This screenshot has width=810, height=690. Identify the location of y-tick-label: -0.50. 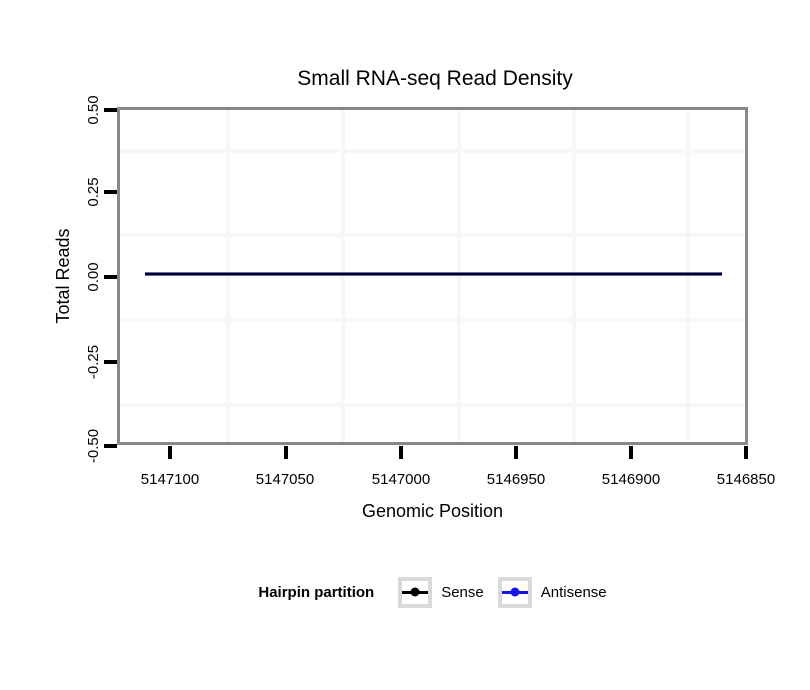
(93, 446).